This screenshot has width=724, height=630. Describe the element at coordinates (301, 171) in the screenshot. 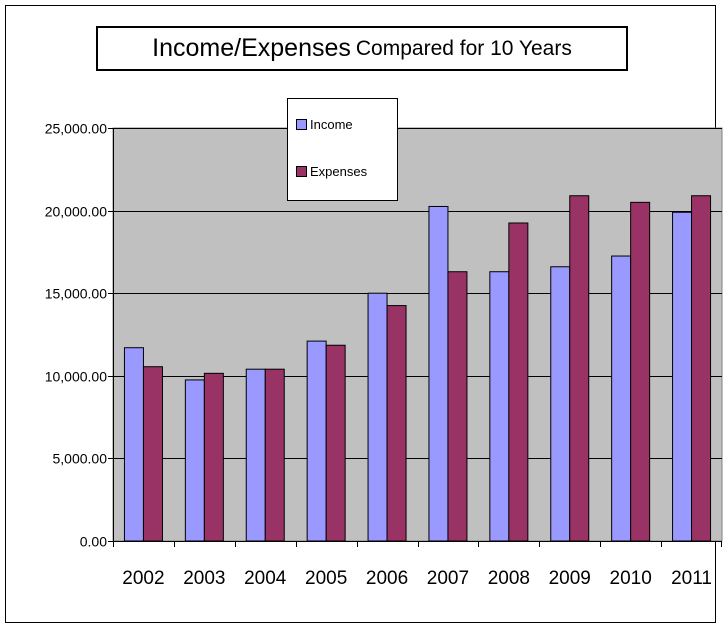

I see `legend-swatch-expenses` at that location.